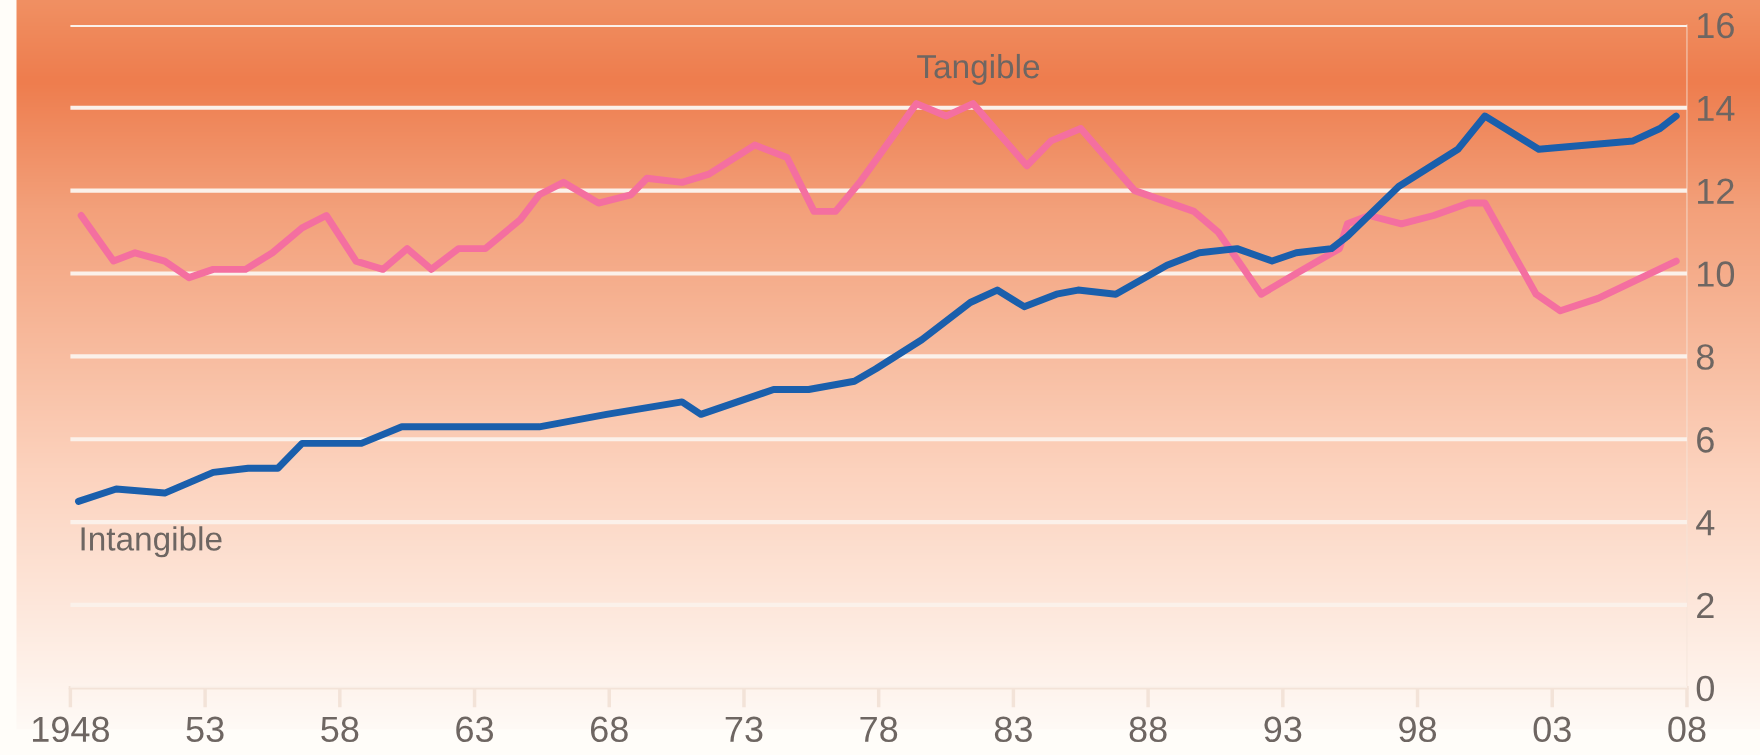  I want to click on x-tick-label: 63, so click(475, 729).